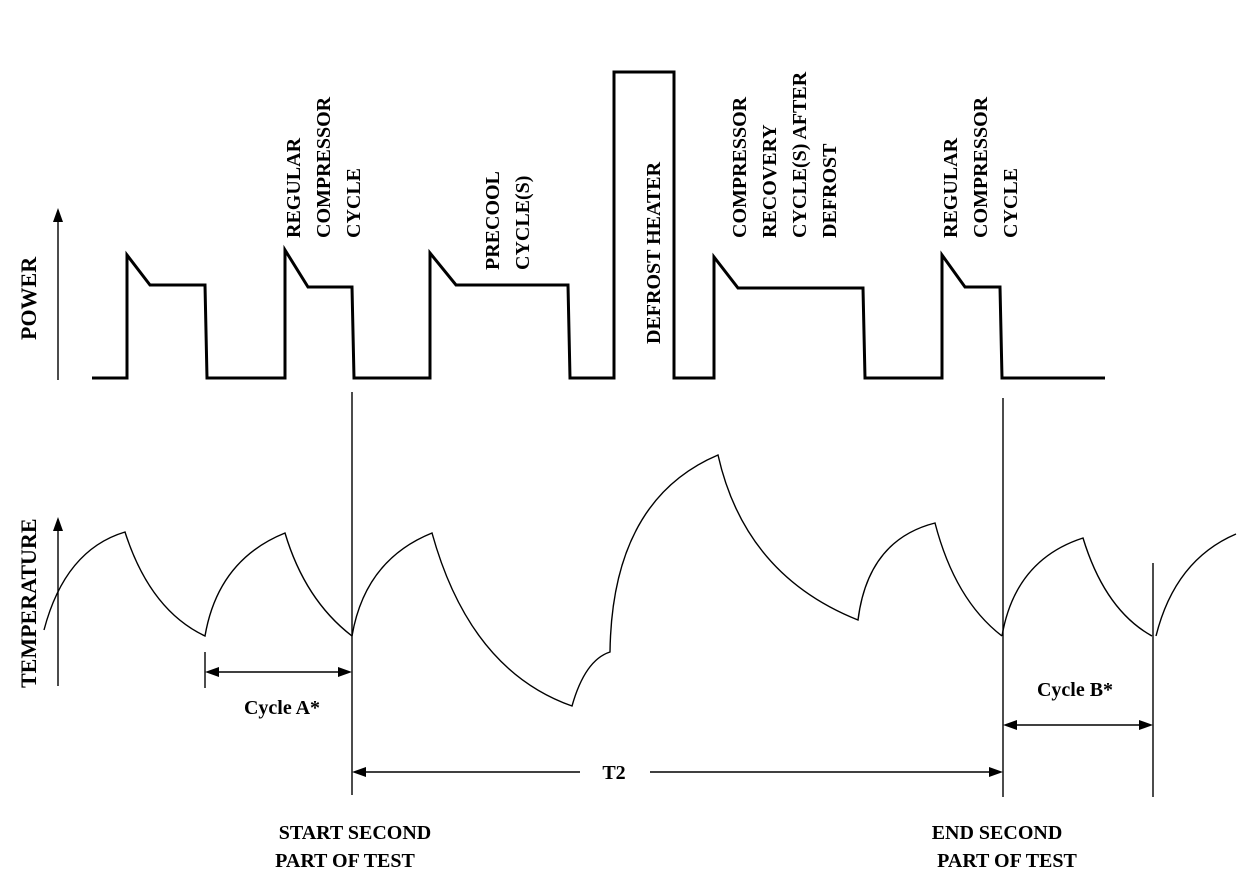  What do you see at coordinates (830, 190) in the screenshot?
I see `compressor-recovery-line-4: DEFROST` at bounding box center [830, 190].